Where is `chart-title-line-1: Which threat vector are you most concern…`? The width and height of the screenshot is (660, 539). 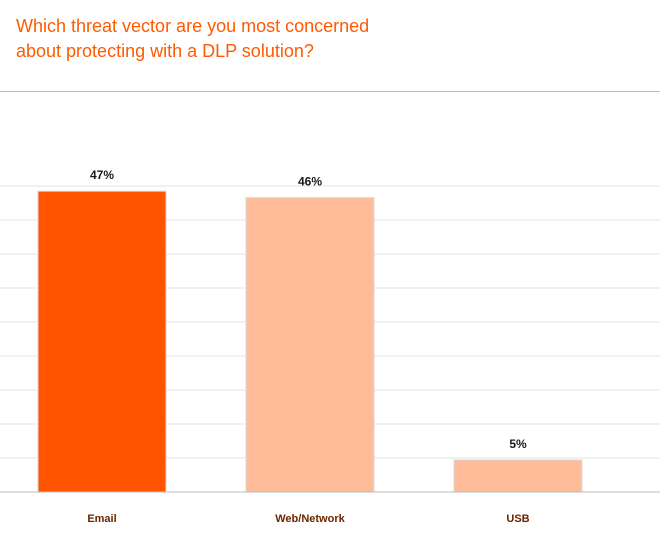
chart-title-line-1: Which threat vector are you most concern… is located at coordinates (193, 26).